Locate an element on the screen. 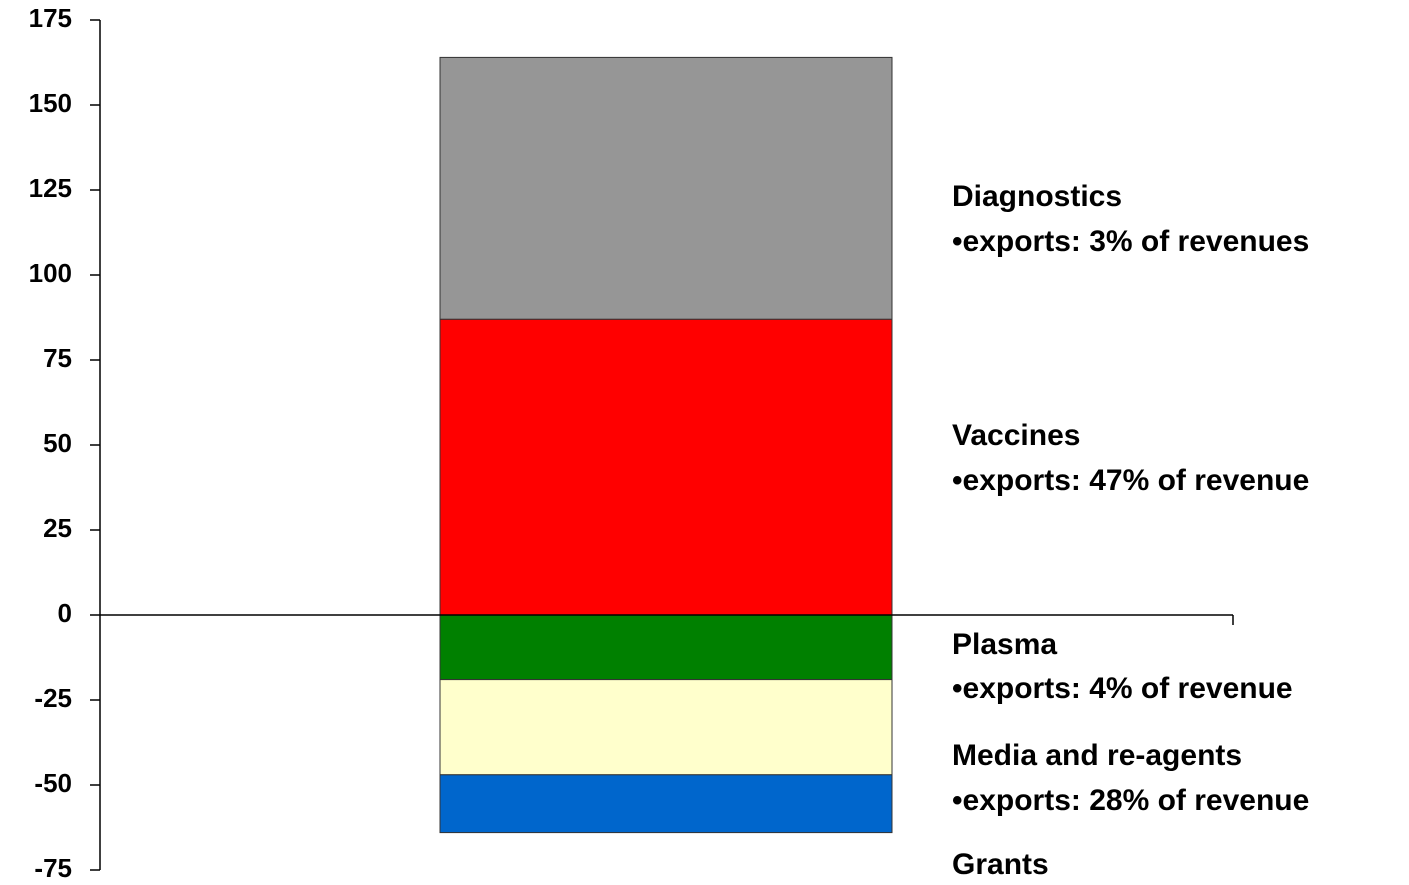 The height and width of the screenshot is (885, 1409). series-label: Vaccines is located at coordinates (1016, 435).